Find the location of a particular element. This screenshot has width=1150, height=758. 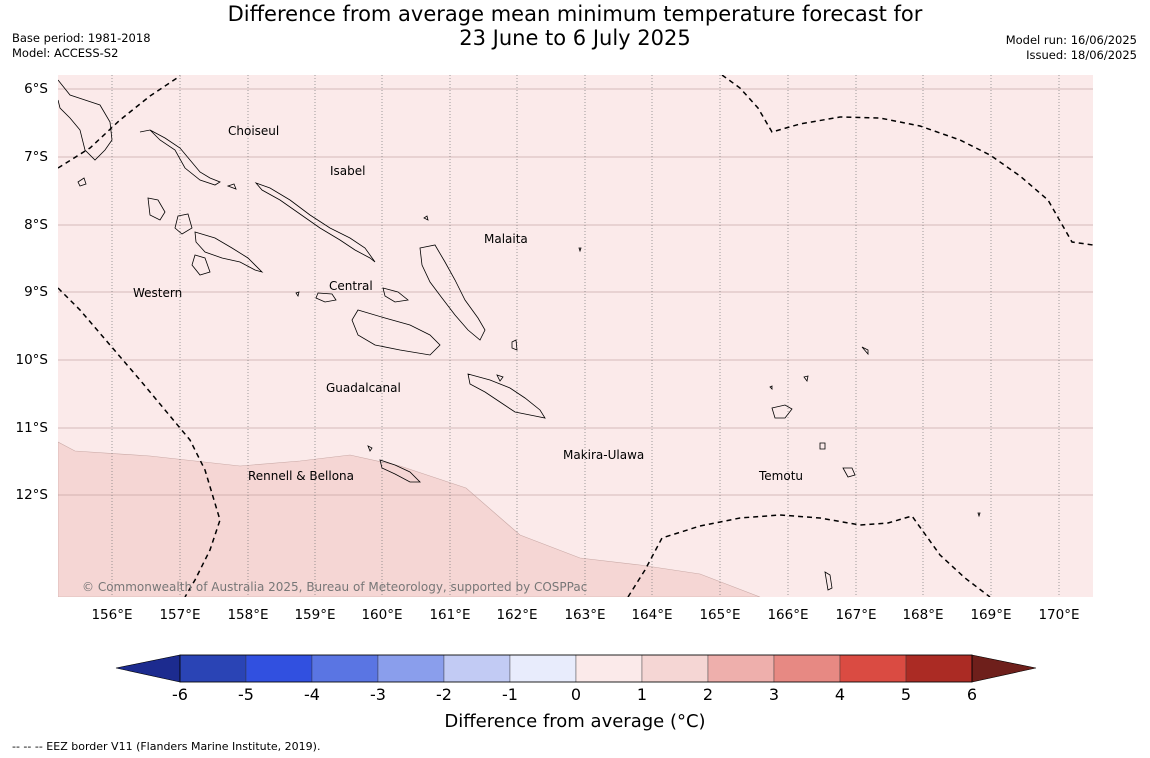

lat-label: 8°S is located at coordinates (36, 225).